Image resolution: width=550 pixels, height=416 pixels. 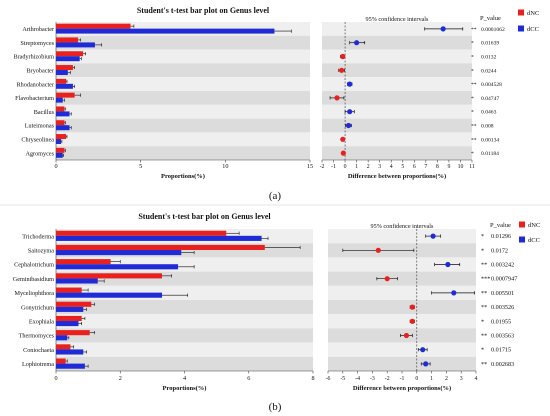 I want to click on ci-x-tick-label: -4, so click(x=357, y=379).